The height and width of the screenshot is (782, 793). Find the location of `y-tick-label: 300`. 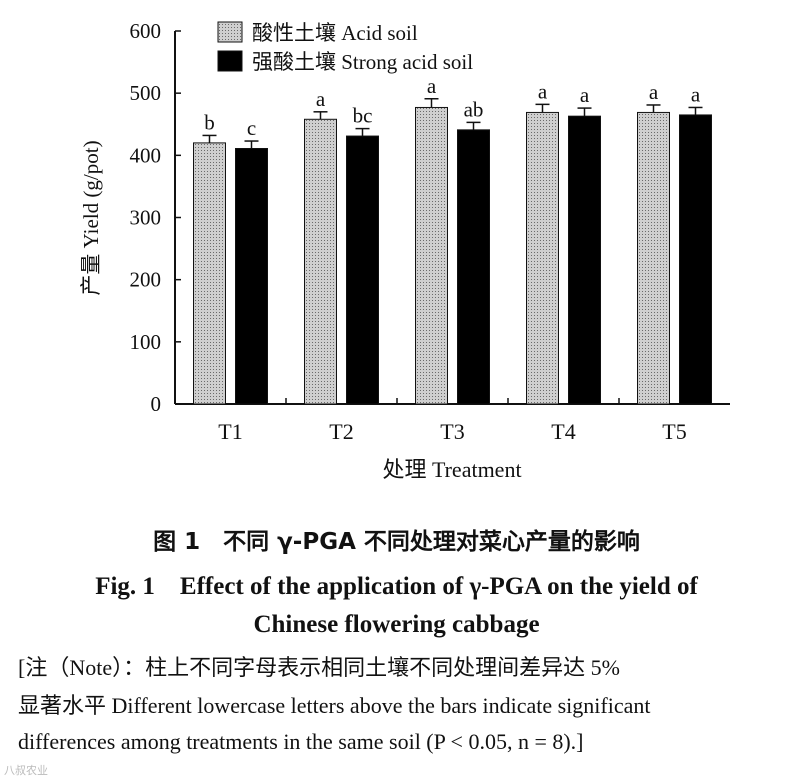

y-tick-label: 300 is located at coordinates (146, 218).